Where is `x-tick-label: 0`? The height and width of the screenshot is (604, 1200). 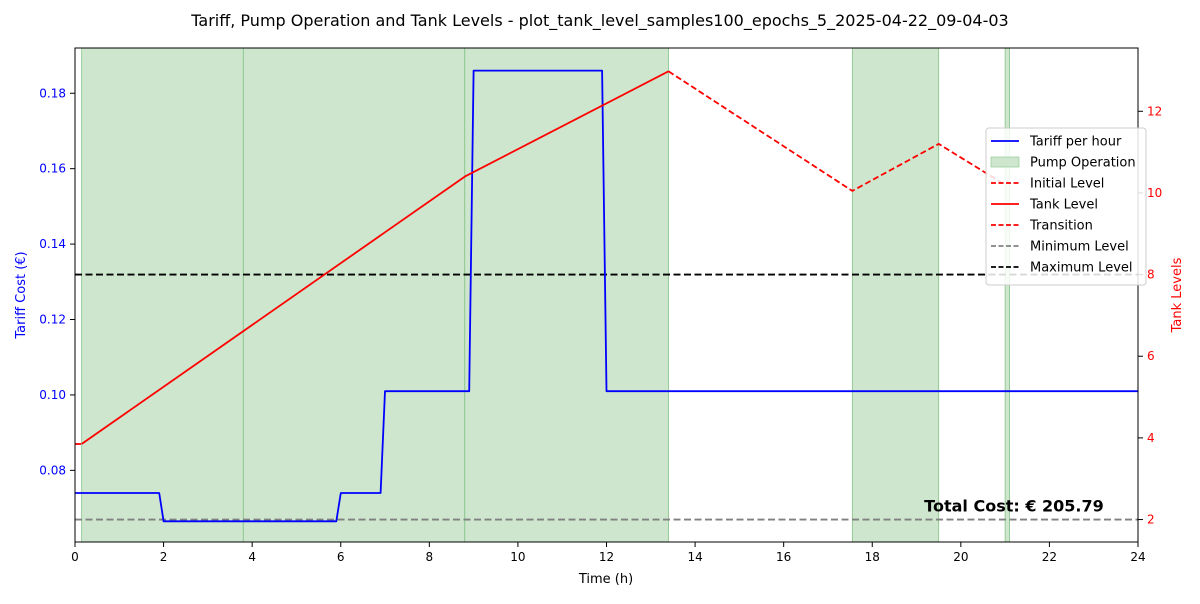
x-tick-label: 0 is located at coordinates (75, 557).